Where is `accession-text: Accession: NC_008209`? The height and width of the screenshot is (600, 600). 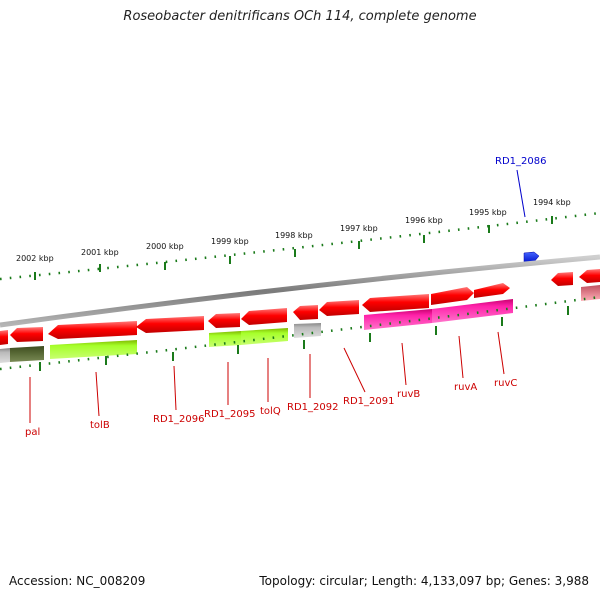
accession-text: Accession: NC_008209 is located at coordinates (77, 581).